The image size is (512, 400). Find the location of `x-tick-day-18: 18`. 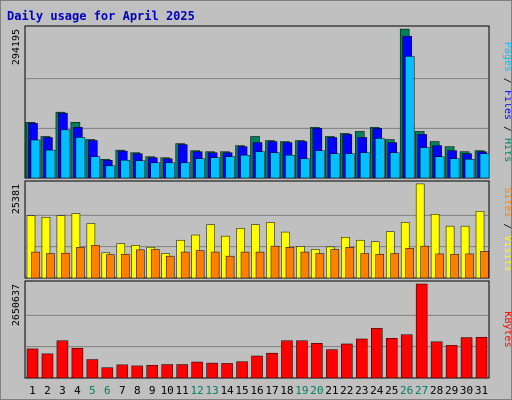

x-tick-day-18: 18 is located at coordinates (286, 390).